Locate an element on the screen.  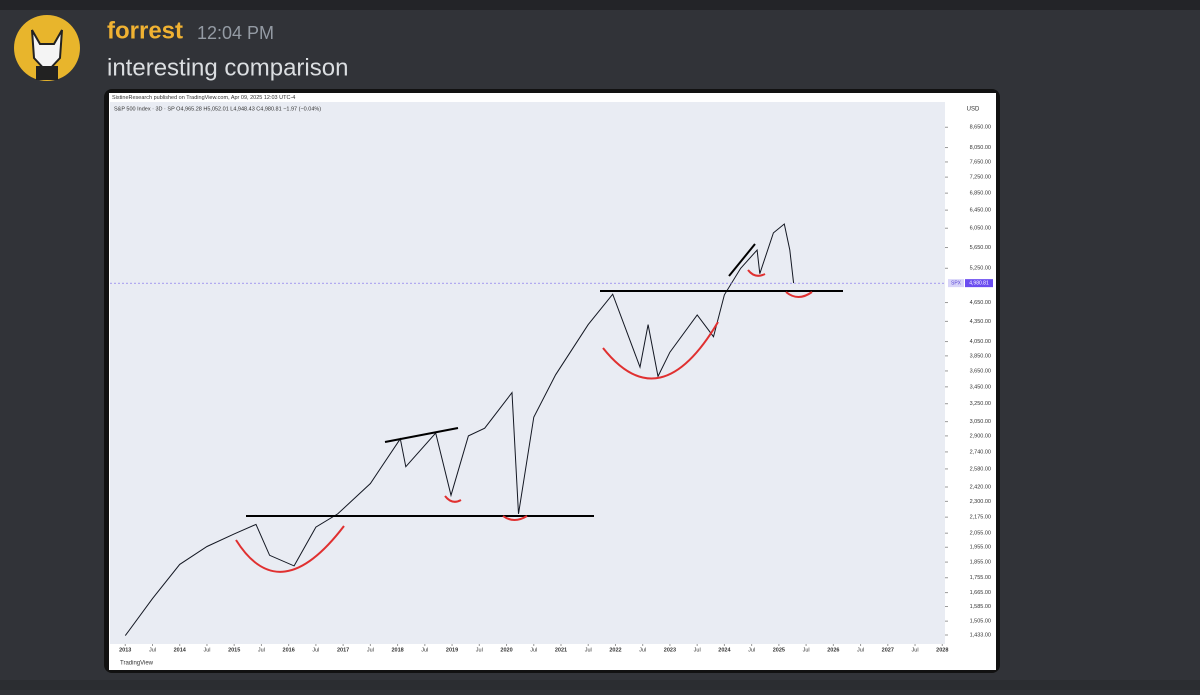
y-tick-label: 6,850.00 is located at coordinates (980, 194).